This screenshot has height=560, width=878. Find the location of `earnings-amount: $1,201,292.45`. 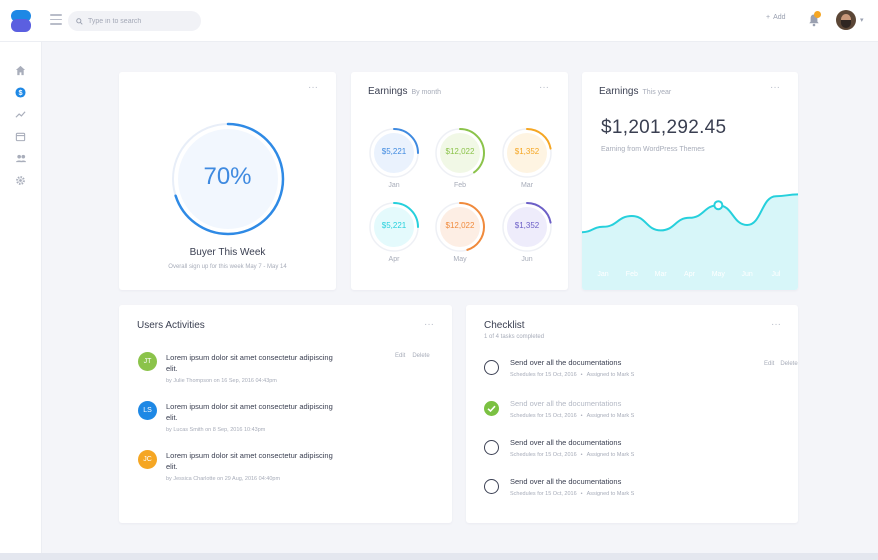

earnings-amount: $1,201,292.45 is located at coordinates (664, 127).